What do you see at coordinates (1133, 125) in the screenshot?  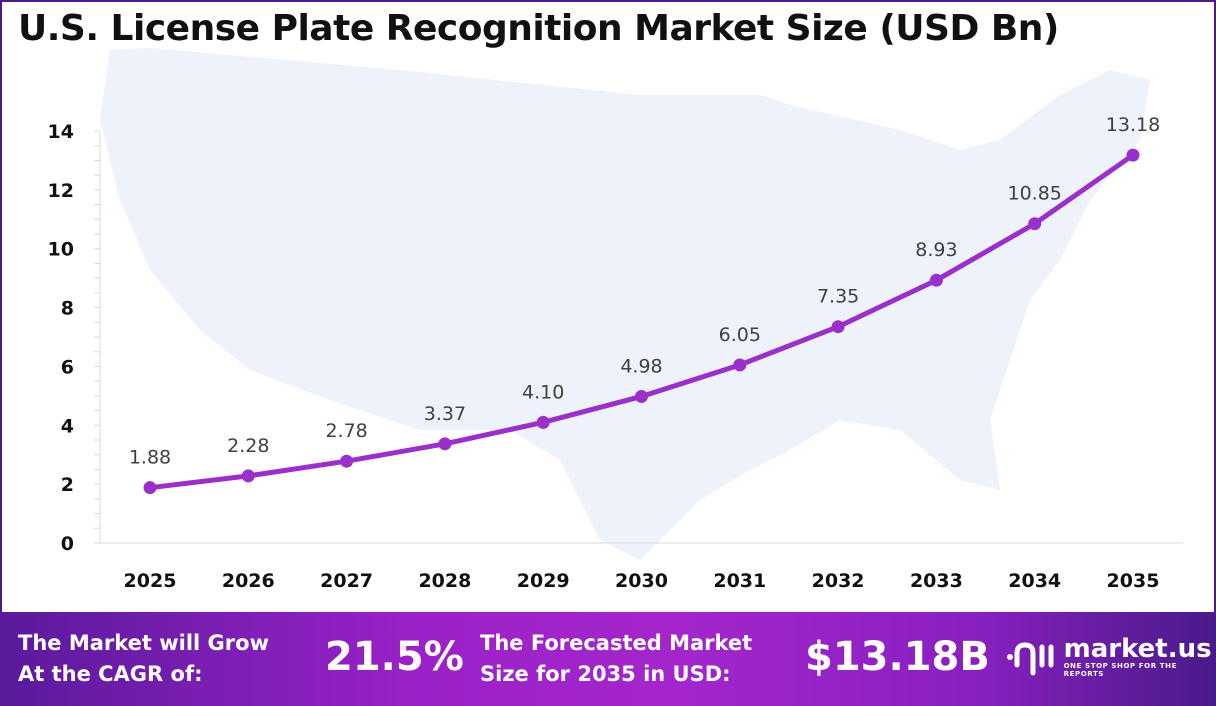 I see `data-label: 13.18` at bounding box center [1133, 125].